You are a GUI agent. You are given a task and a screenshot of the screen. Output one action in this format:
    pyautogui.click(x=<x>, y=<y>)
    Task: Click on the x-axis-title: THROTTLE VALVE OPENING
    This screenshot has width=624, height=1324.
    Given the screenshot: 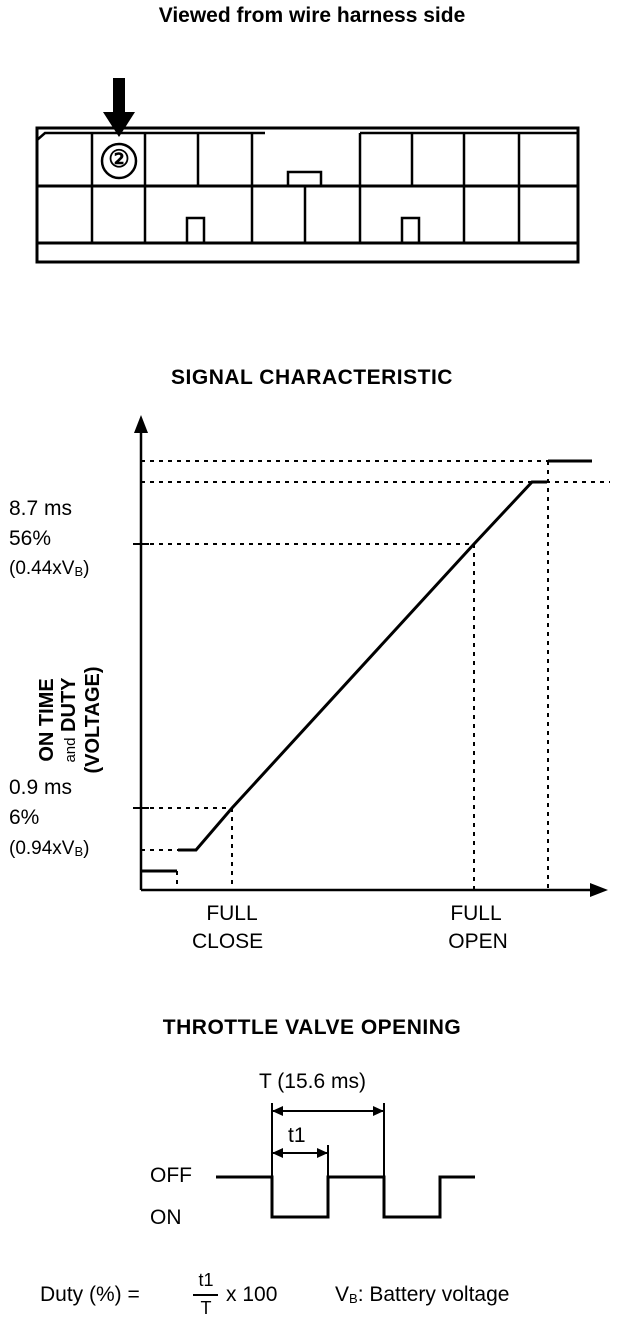 What is the action you would take?
    pyautogui.click(x=312, y=1027)
    